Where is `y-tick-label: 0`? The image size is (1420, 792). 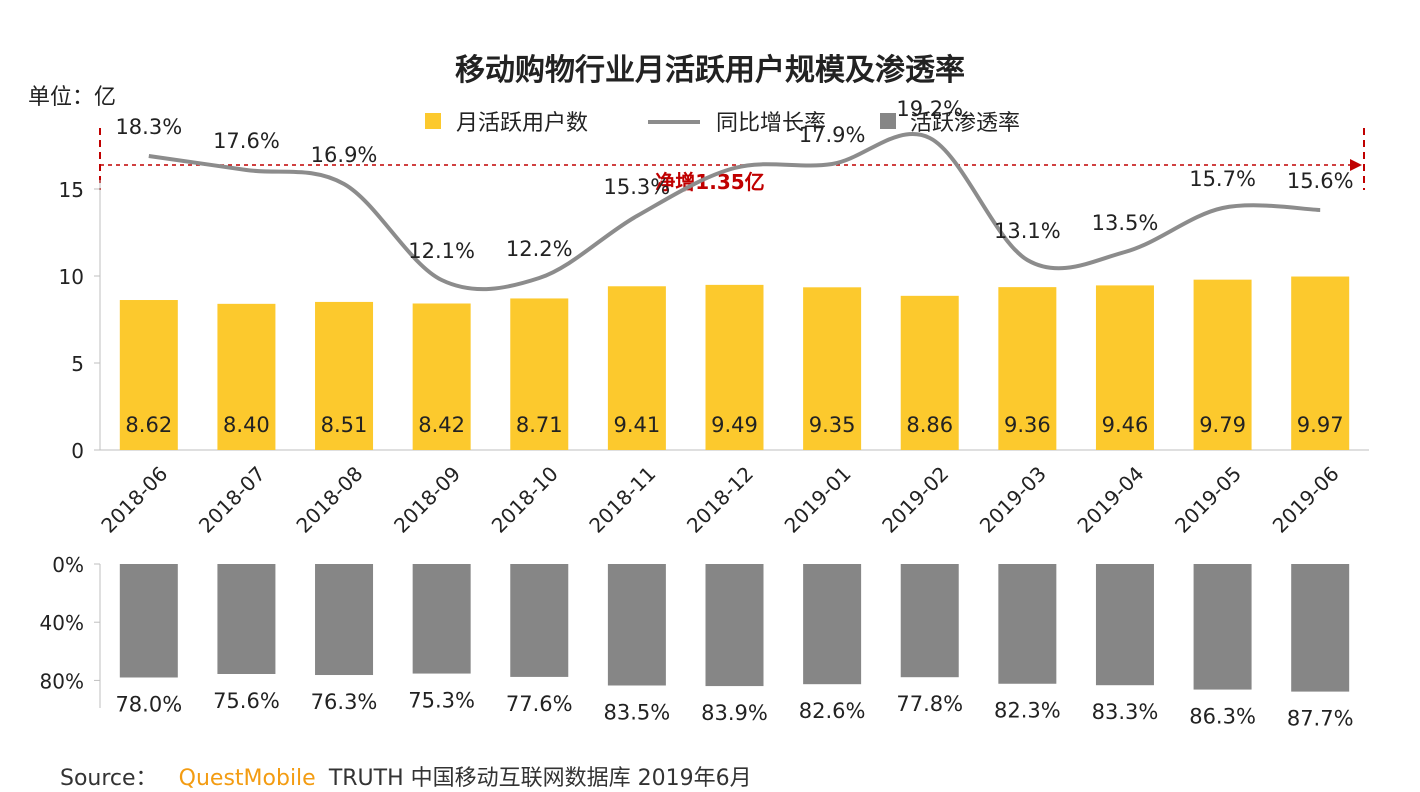
y-tick-label: 0 is located at coordinates (77, 451).